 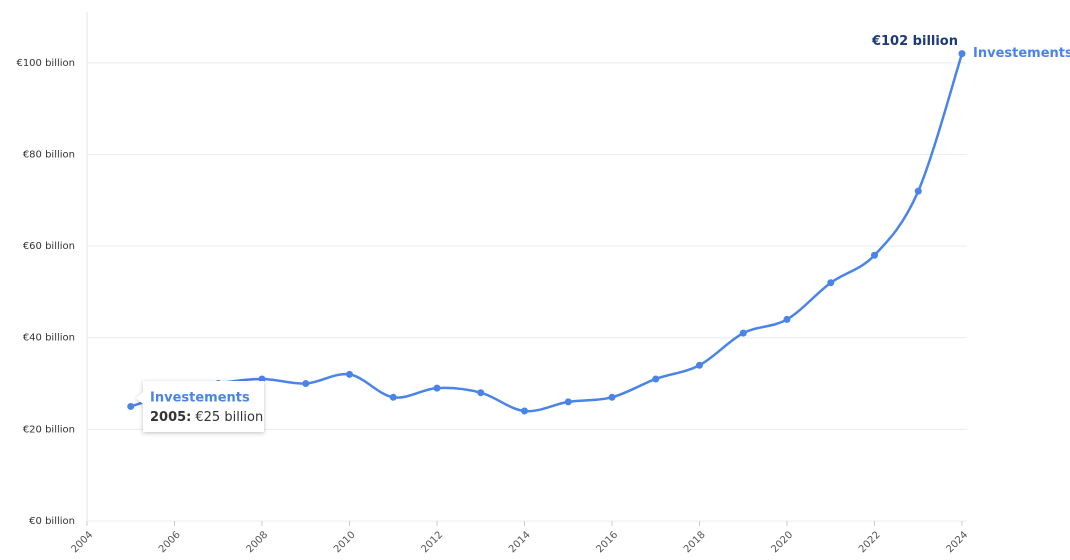 I want to click on y-tick-label: €40 billion, so click(x=49, y=338).